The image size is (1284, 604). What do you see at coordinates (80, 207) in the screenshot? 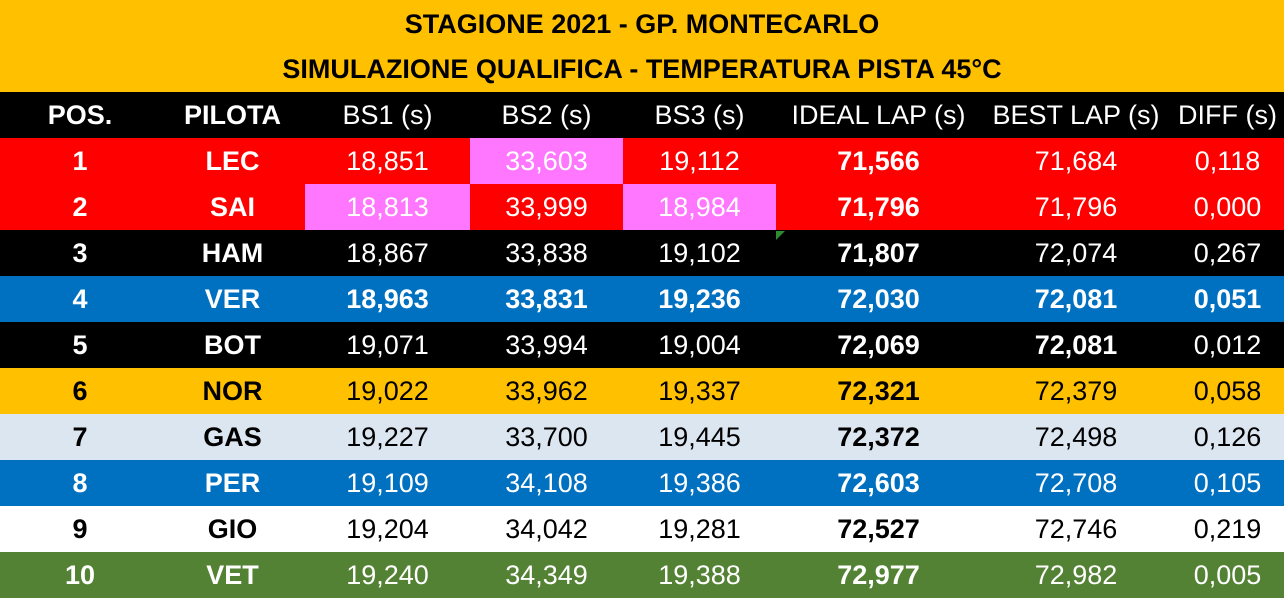
I see `cell-pos: 2` at bounding box center [80, 207].